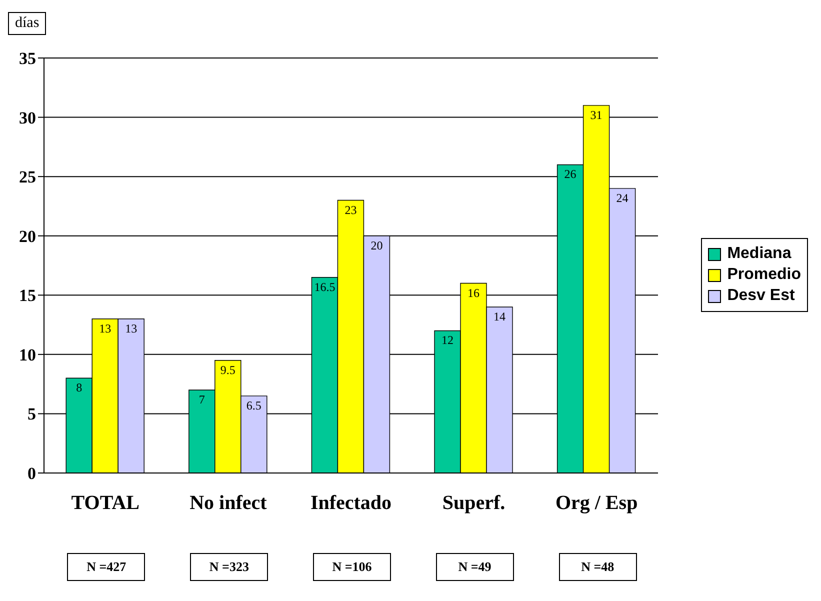 This screenshot has height=601, width=821. I want to click on x-tick-label: Infectado, so click(351, 503).